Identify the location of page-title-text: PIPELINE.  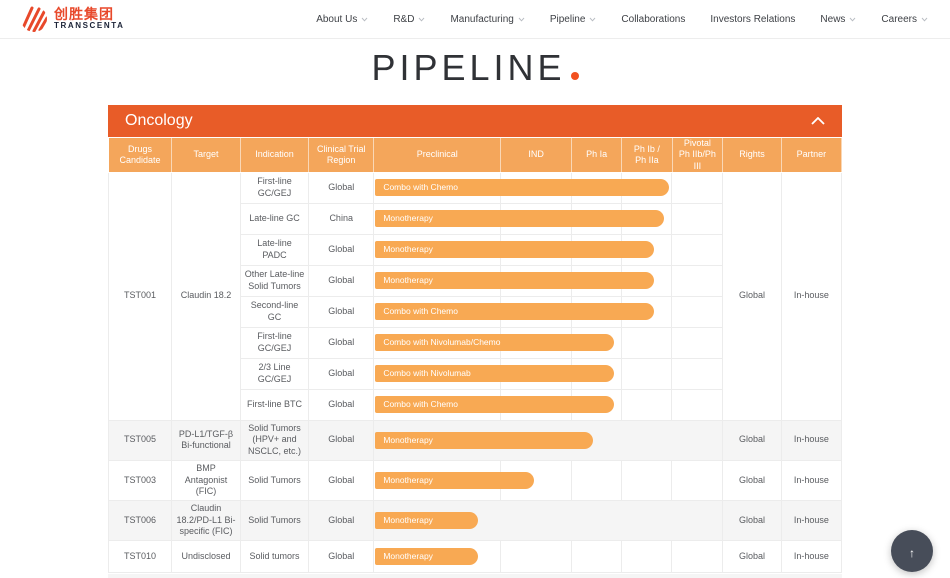
(468, 67).